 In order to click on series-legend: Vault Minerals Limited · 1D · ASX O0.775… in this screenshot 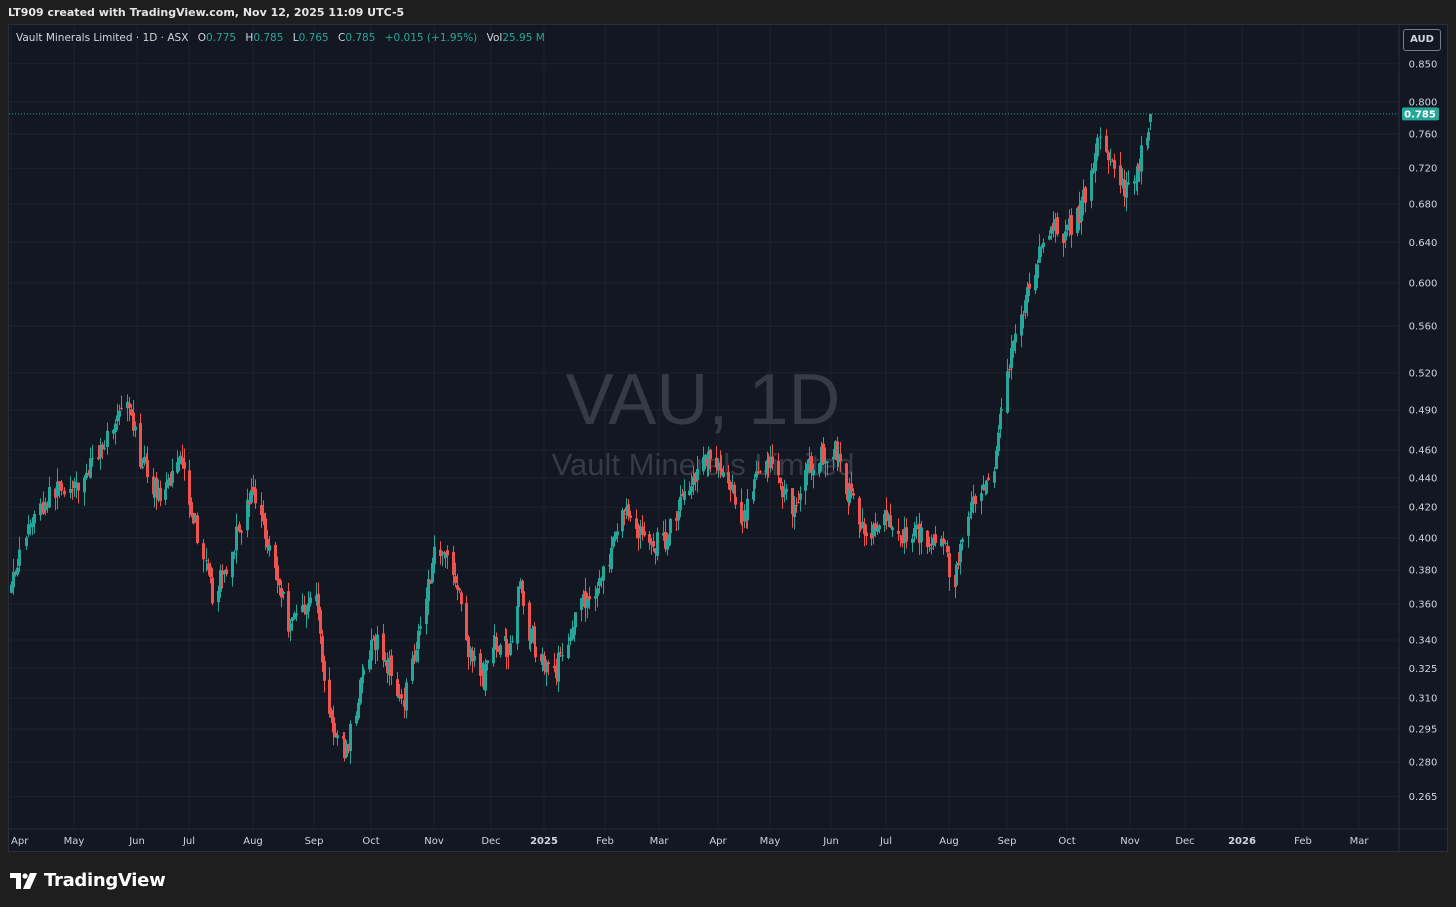, I will do `click(280, 38)`.